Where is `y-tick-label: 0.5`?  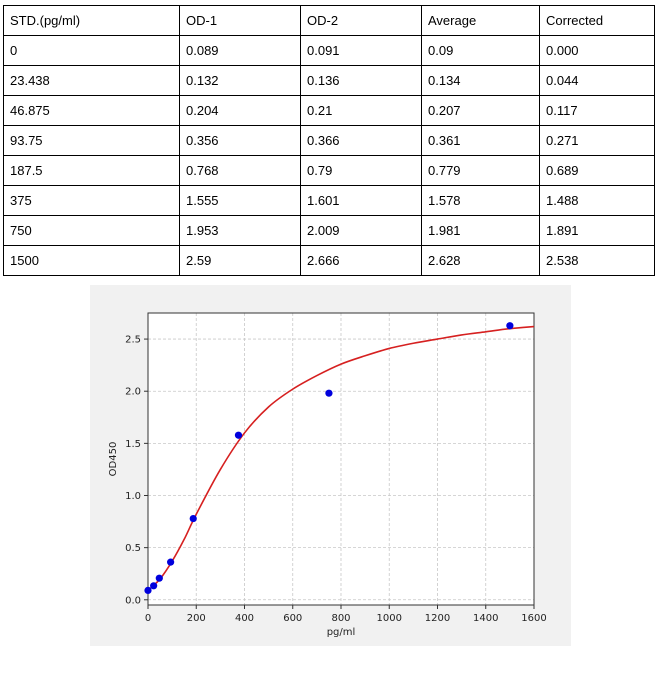
y-tick-label: 0.5 is located at coordinates (133, 548).